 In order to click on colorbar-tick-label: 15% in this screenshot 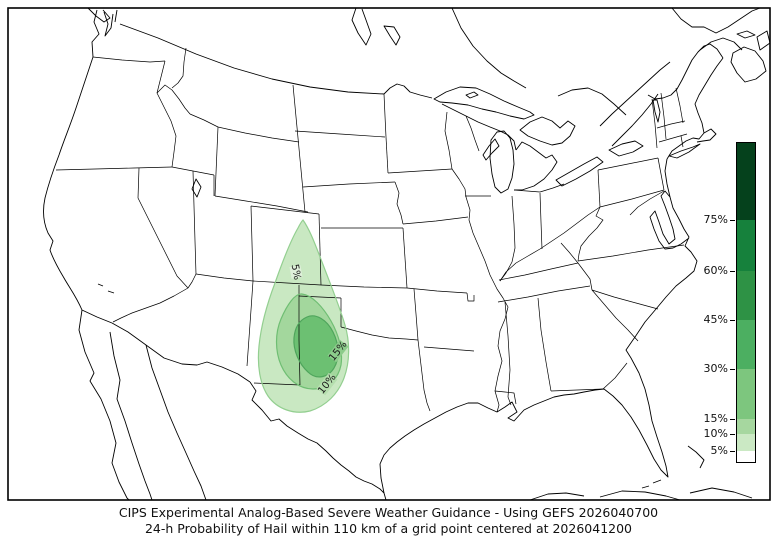, I will do `click(715, 418)`.